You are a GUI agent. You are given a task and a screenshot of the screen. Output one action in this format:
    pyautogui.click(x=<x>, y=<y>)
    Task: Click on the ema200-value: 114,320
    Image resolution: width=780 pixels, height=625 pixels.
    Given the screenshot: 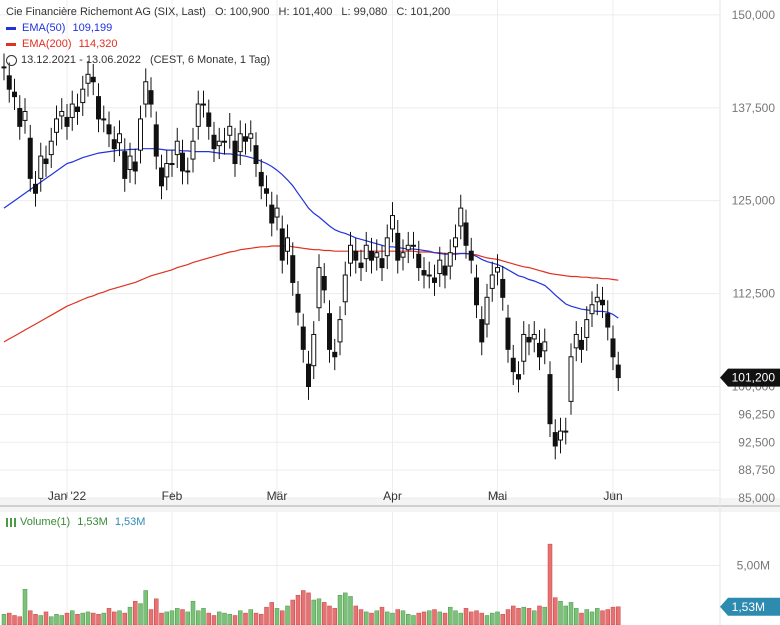 What is the action you would take?
    pyautogui.click(x=98, y=44)
    